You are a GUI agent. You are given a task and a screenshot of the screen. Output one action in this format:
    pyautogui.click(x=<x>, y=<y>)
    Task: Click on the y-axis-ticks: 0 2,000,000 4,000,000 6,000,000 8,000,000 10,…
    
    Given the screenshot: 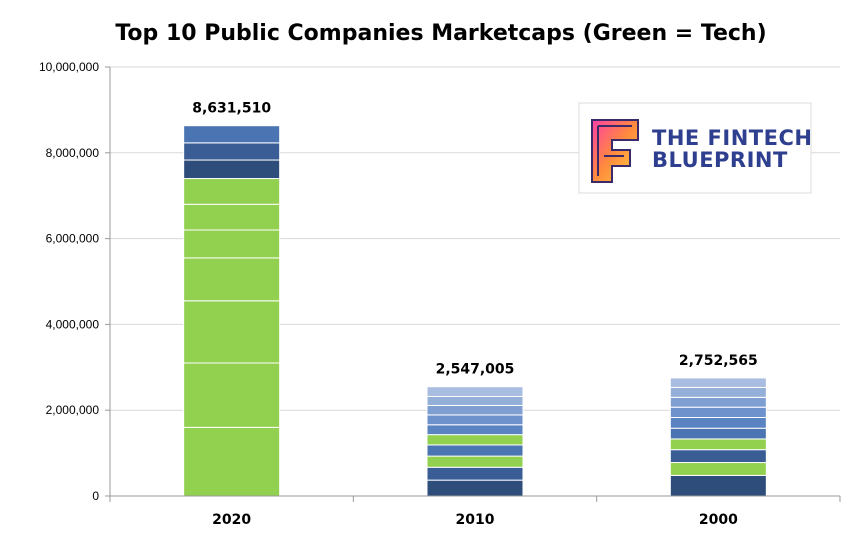 What is the action you would take?
    pyautogui.click(x=74, y=281)
    